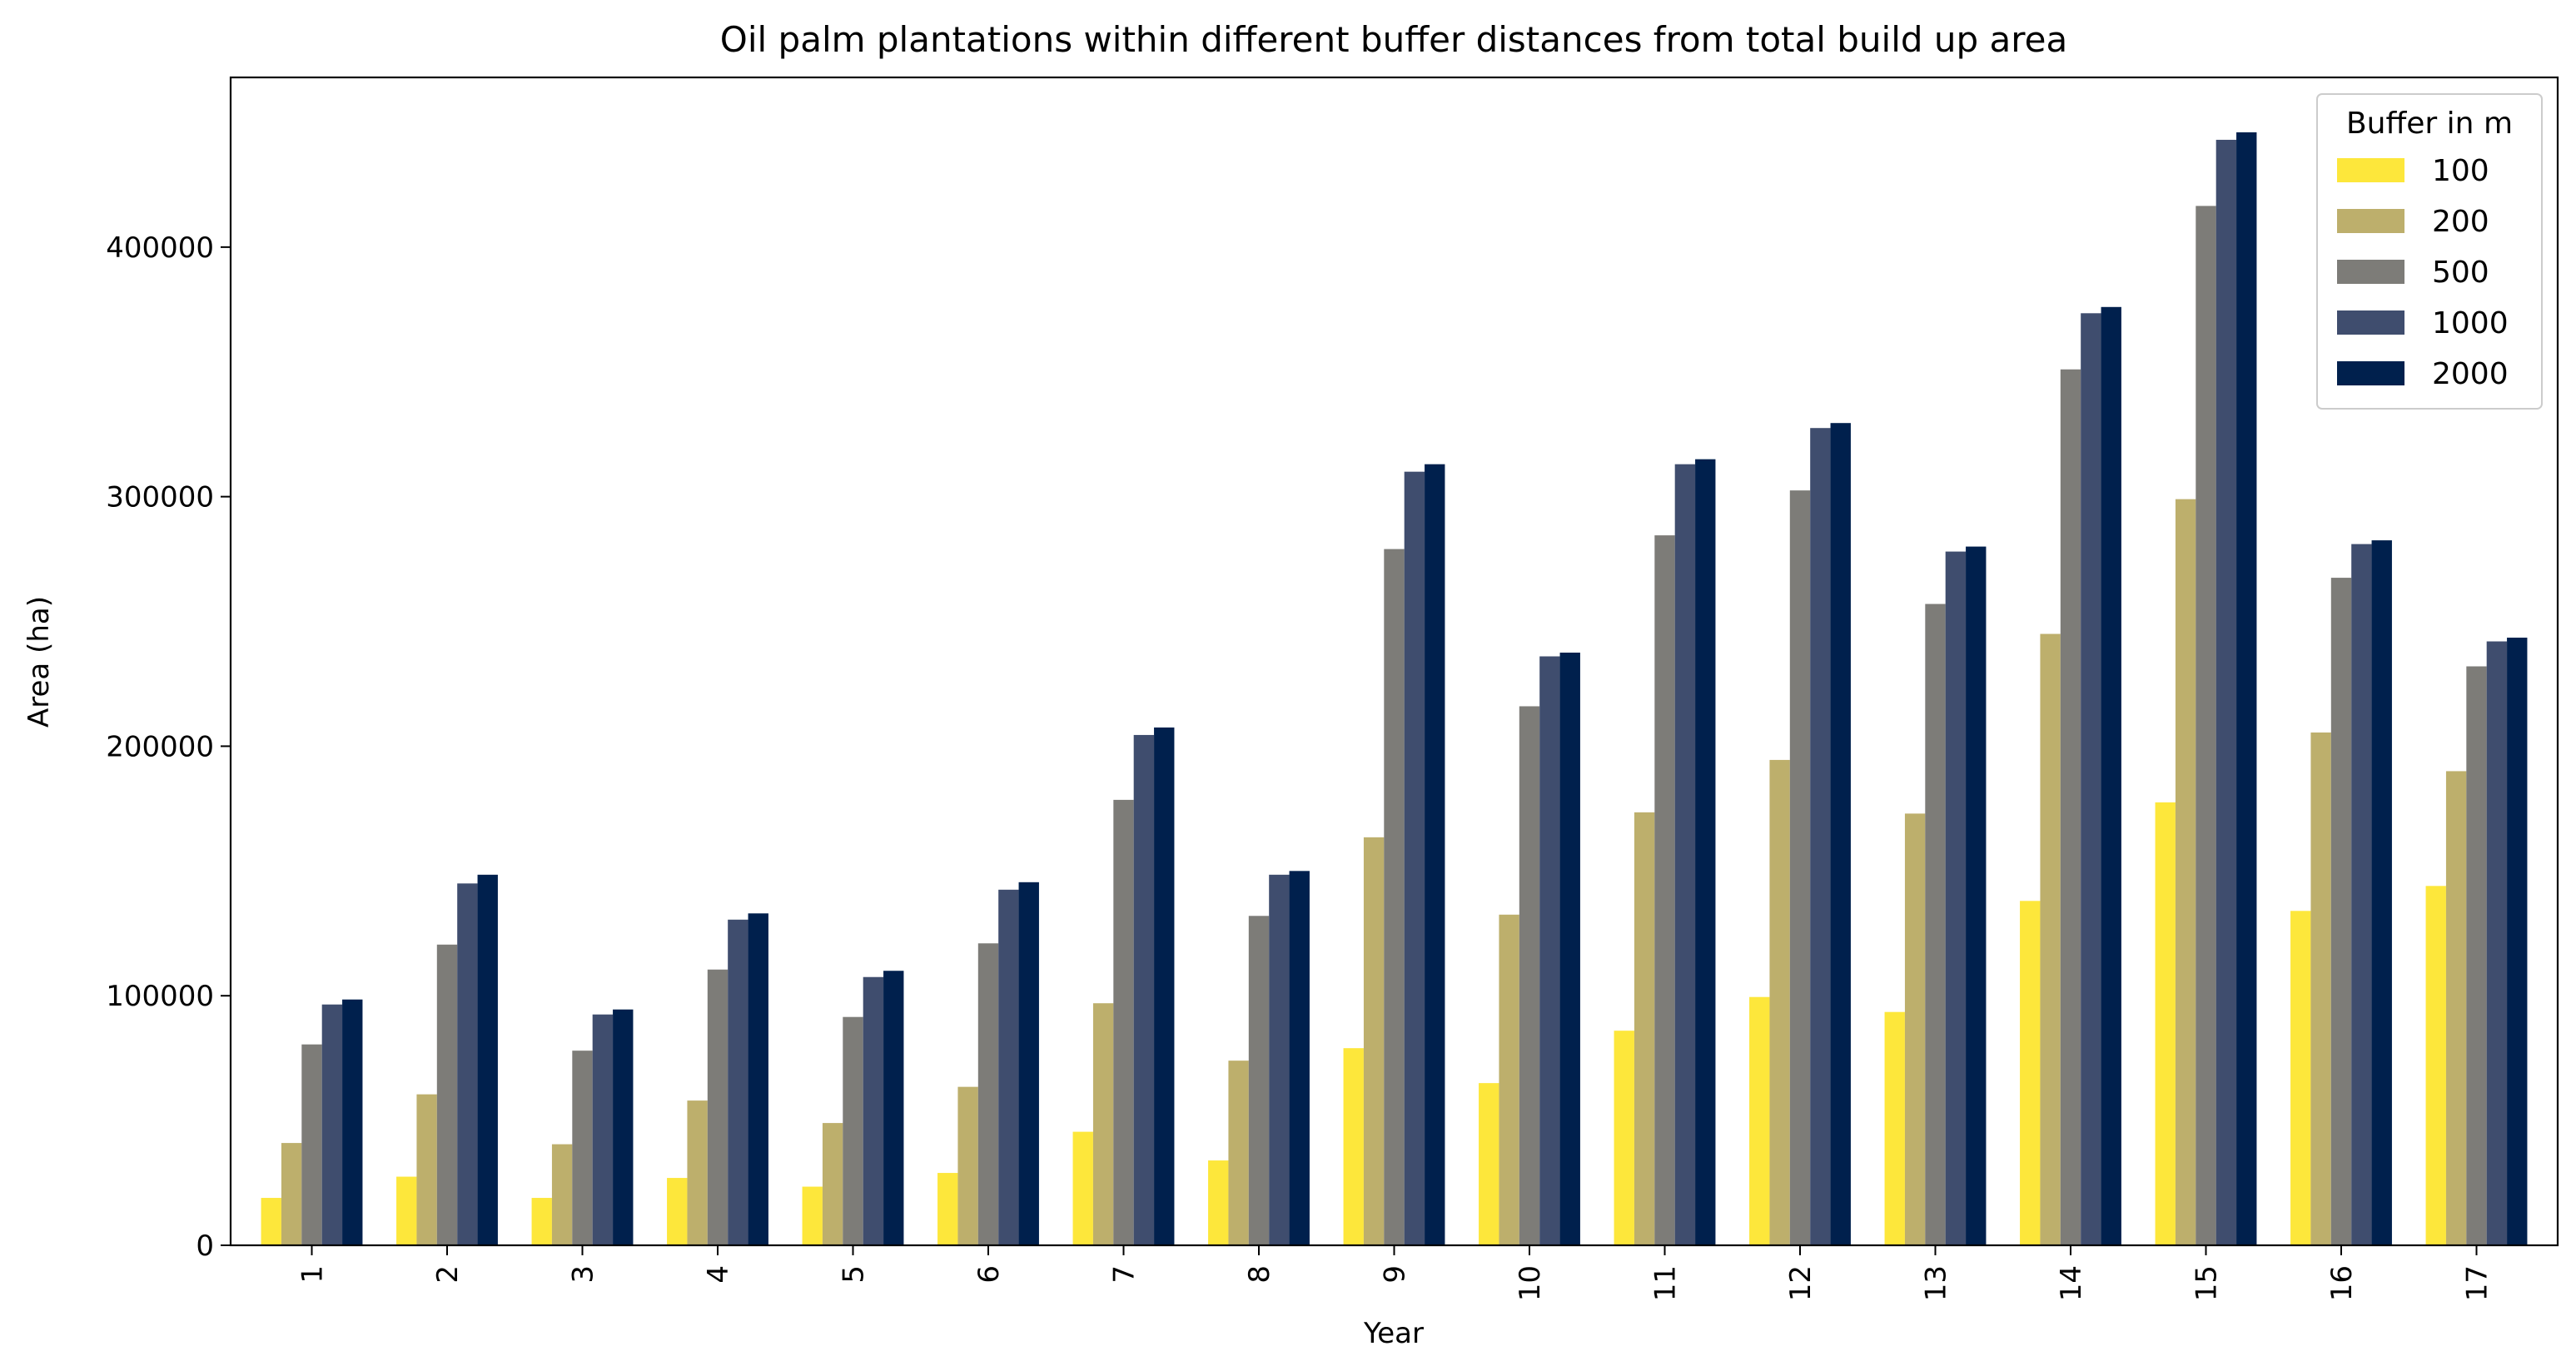  Describe the element at coordinates (1666, 1283) in the screenshot. I see `x-tick-label: 11` at that location.